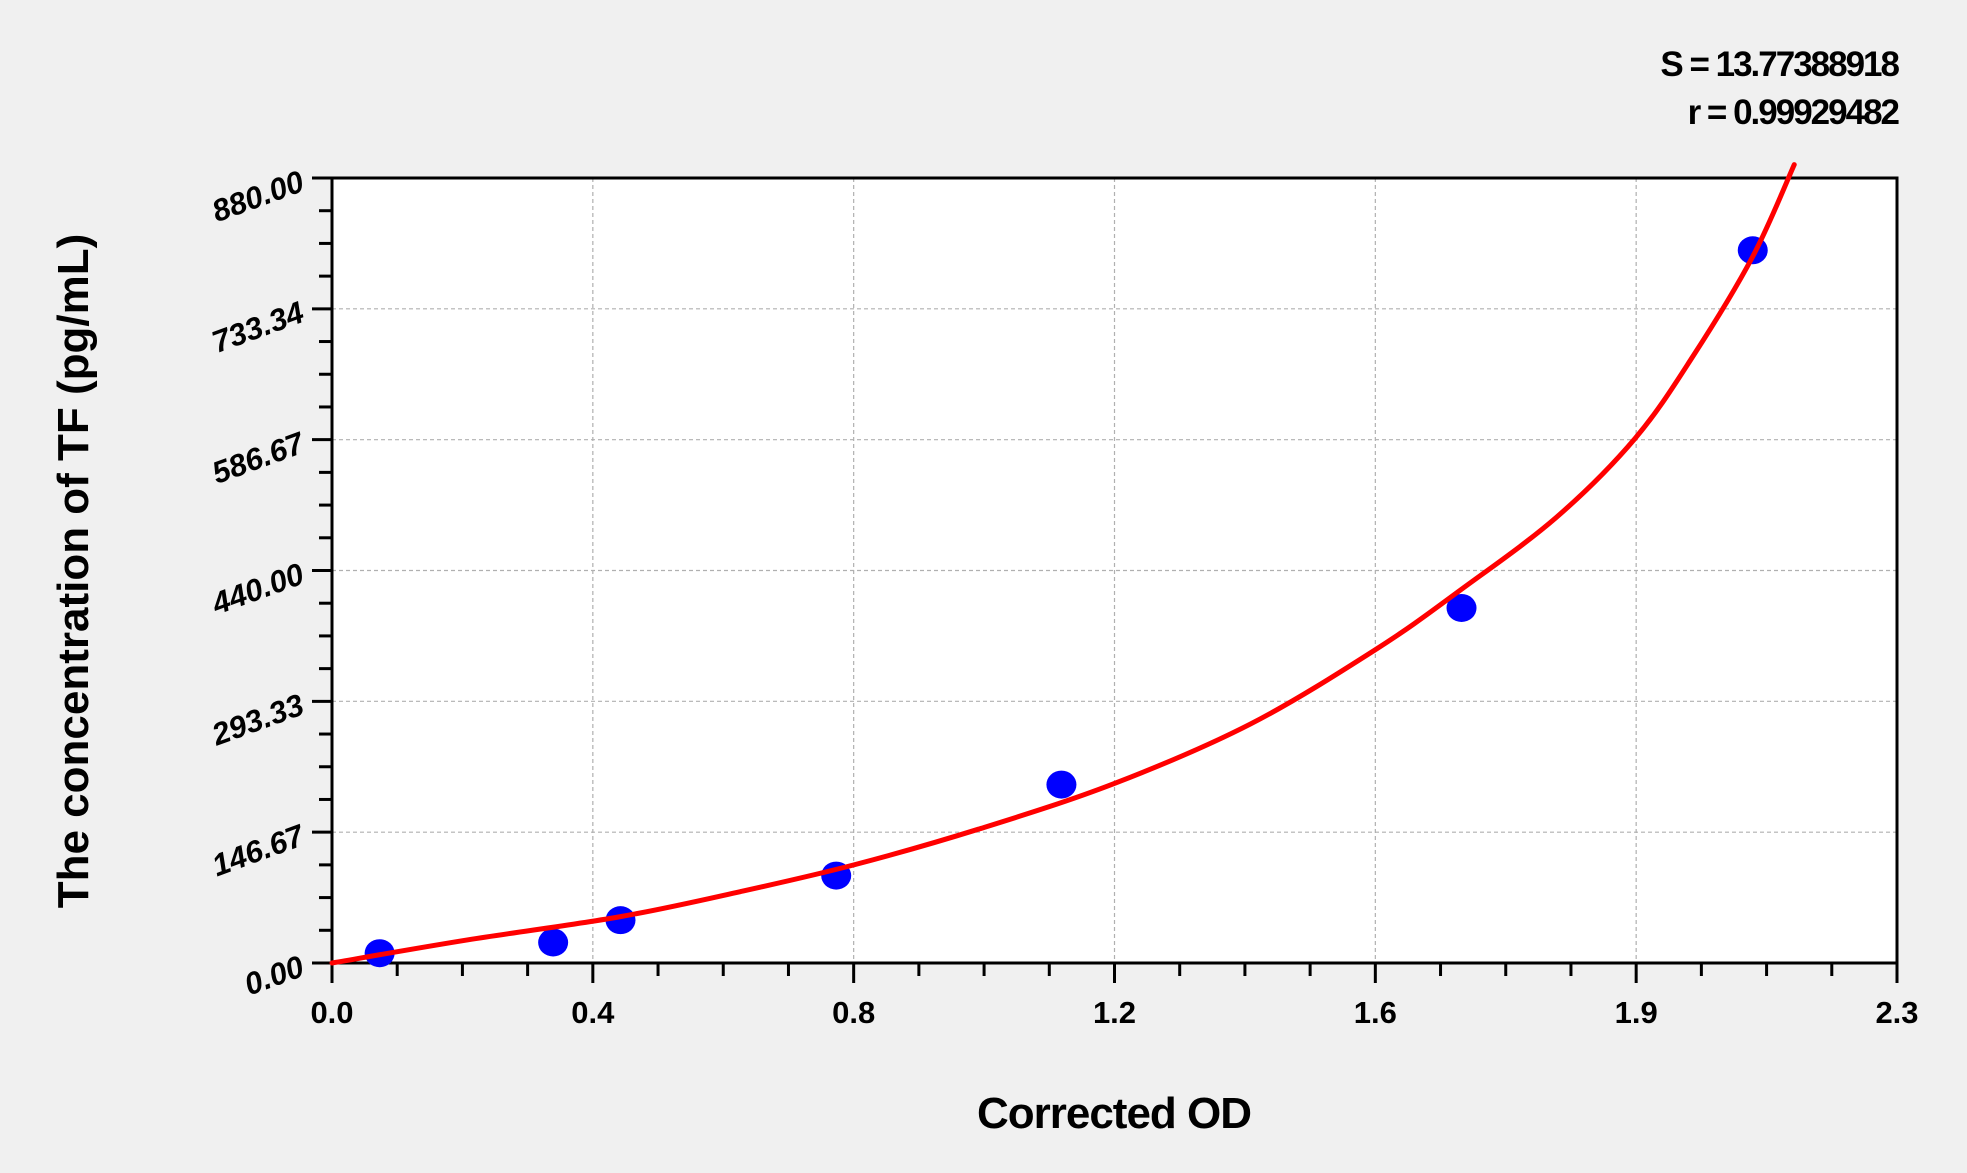  I want to click on annotation-r: r = 0.99929482, so click(1794, 112).